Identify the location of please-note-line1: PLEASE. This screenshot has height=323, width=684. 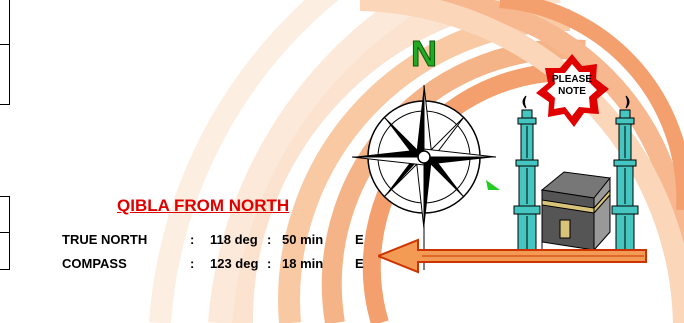
(571, 79).